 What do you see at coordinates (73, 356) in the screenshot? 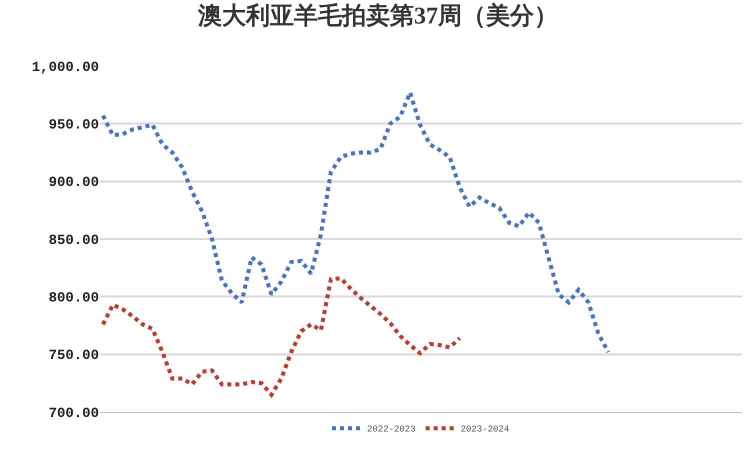
I see `y-tick-label: 750.00` at bounding box center [73, 356].